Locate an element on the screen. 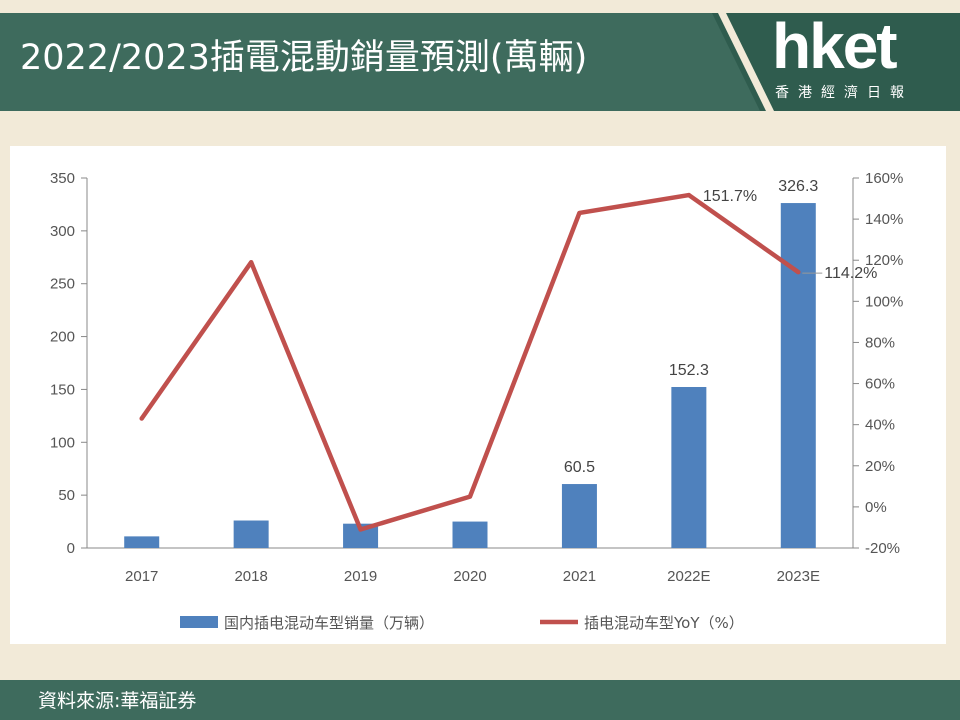  bar-2017 is located at coordinates (142, 542).